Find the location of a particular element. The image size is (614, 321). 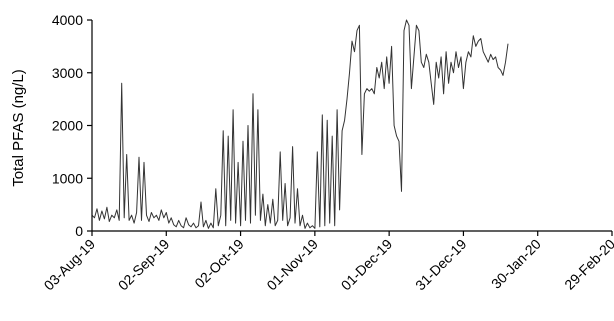

y-tick-label: 2000 is located at coordinates (67, 126).